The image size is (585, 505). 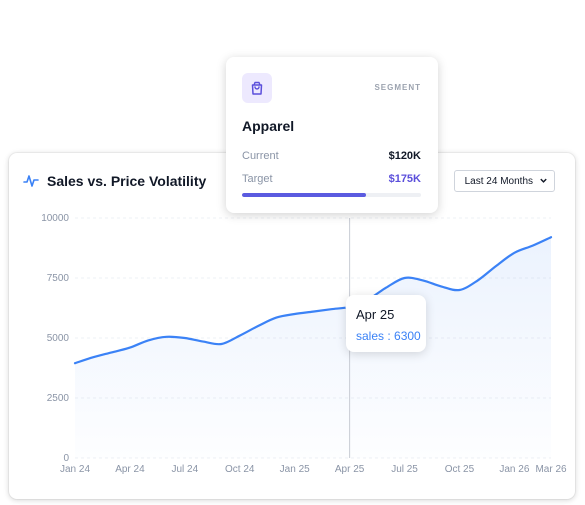 What do you see at coordinates (260, 156) in the screenshot?
I see `current-label: Current` at bounding box center [260, 156].